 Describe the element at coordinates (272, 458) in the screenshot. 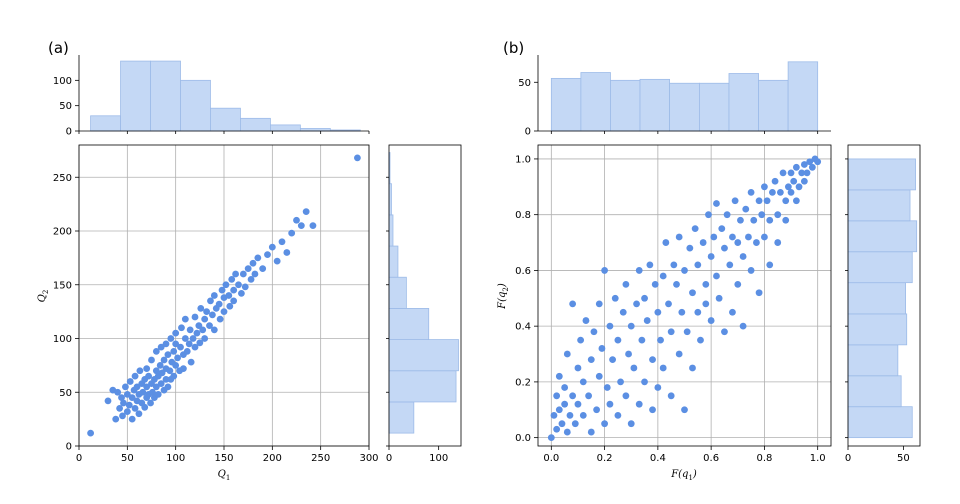

I see `a-x-tick-label: 200` at that location.